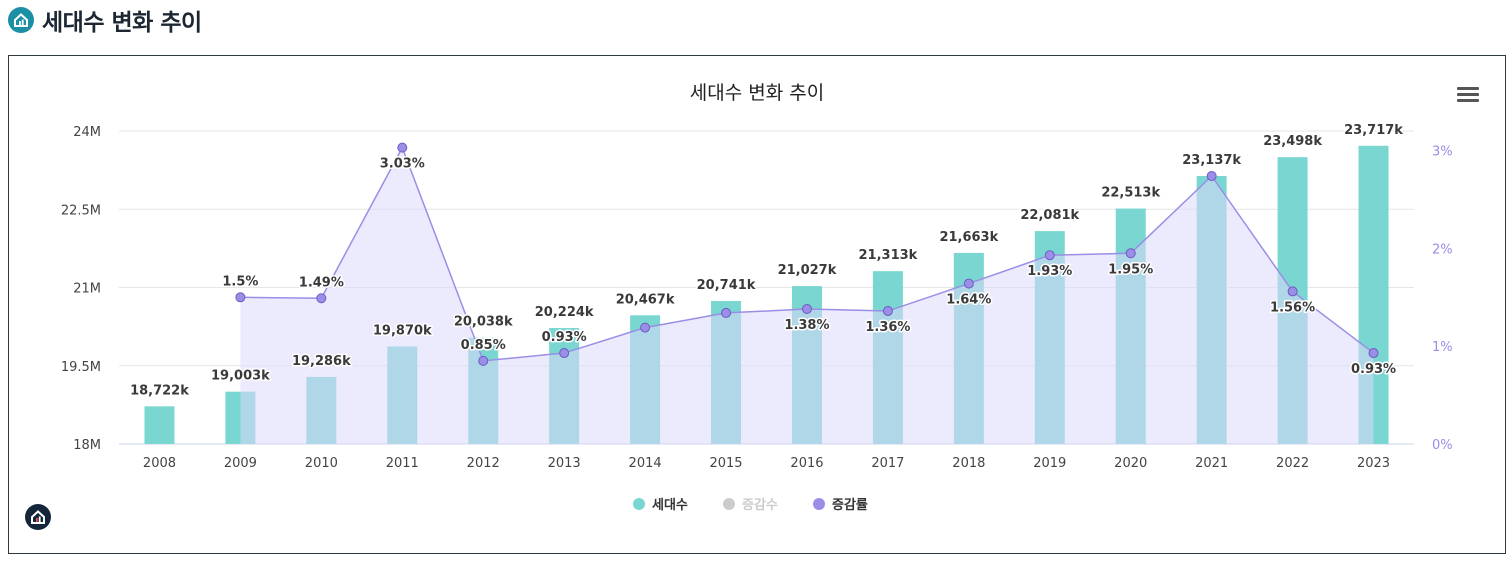 The height and width of the screenshot is (563, 1512). What do you see at coordinates (81, 210) in the screenshot?
I see `y-left-tick-label: 22.5M` at bounding box center [81, 210].